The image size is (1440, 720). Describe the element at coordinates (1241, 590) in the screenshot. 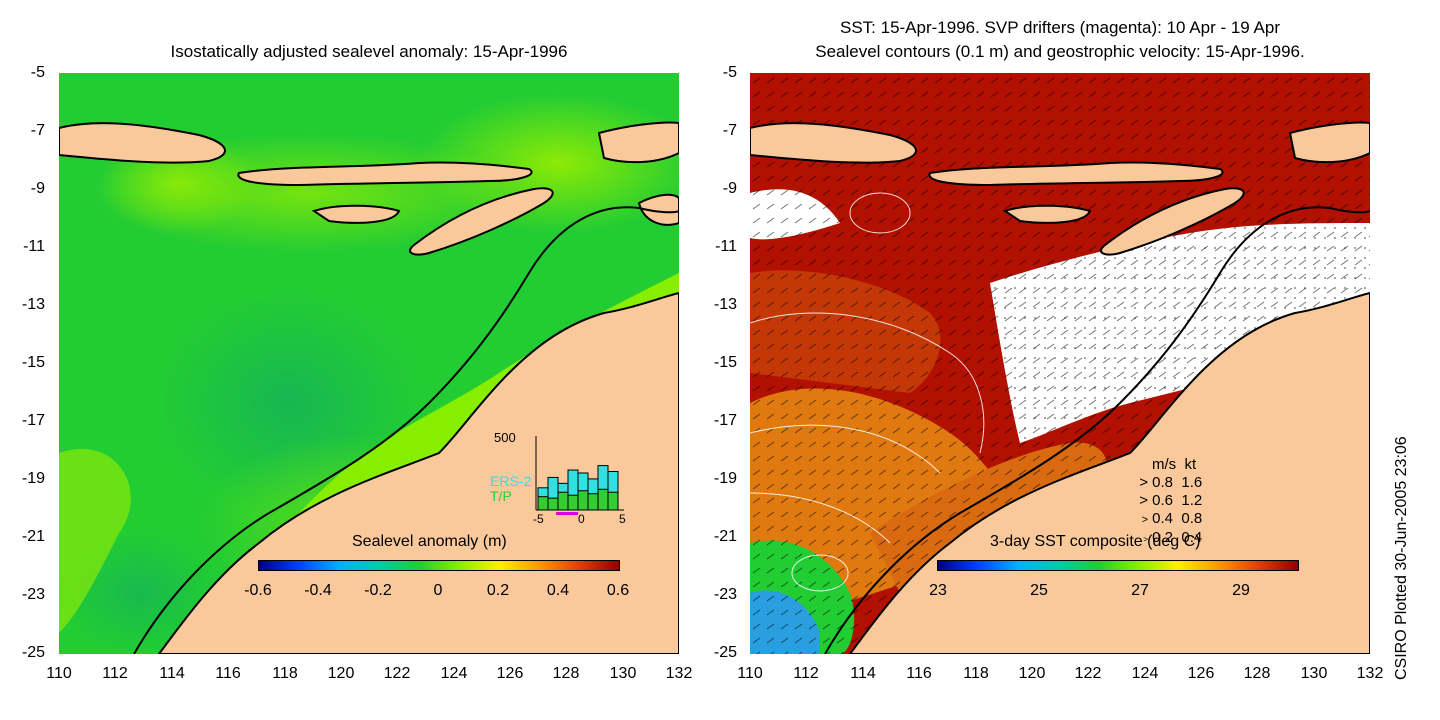

I see `colorbar-tick: 29` at that location.